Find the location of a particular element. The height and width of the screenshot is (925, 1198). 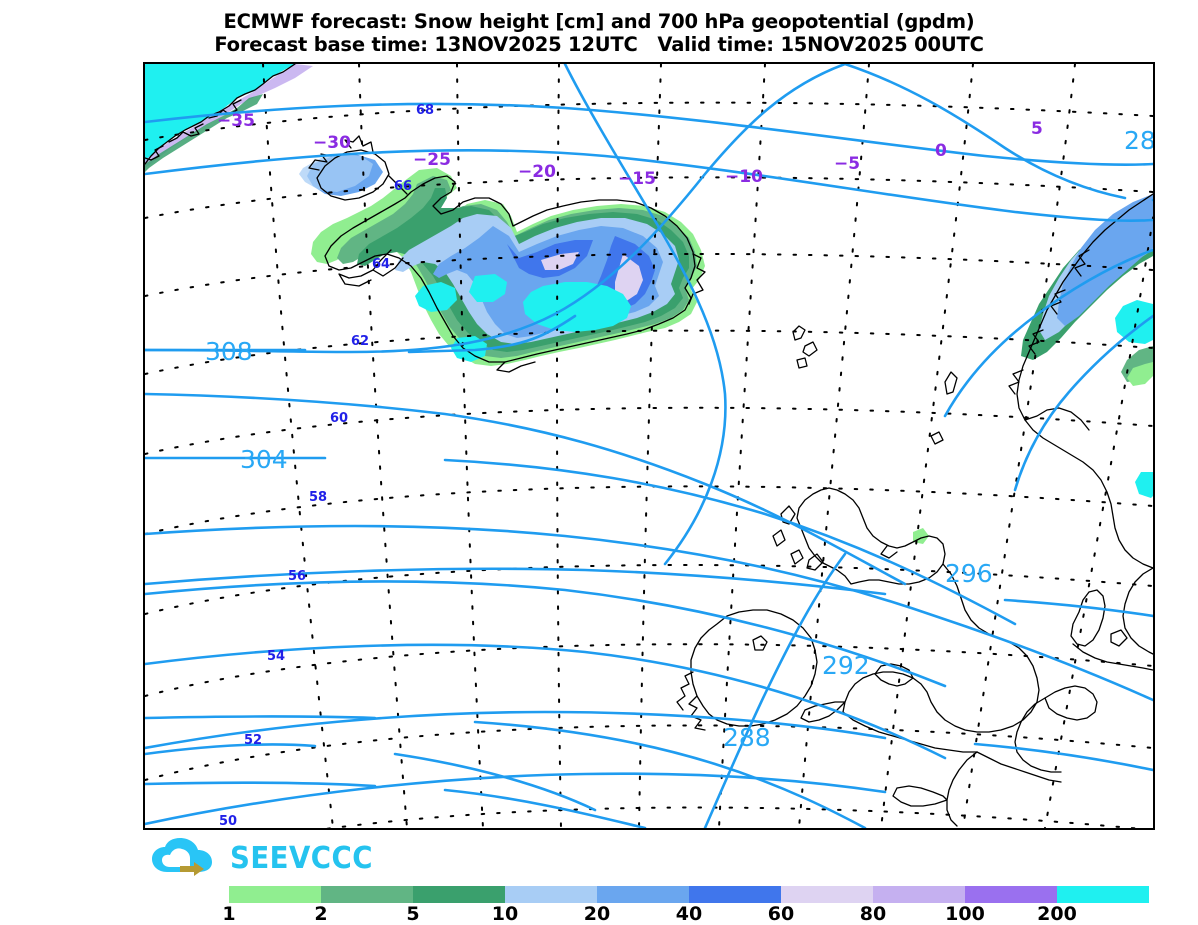

seevccc-logo: SEEVCCC is located at coordinates (261, 859).